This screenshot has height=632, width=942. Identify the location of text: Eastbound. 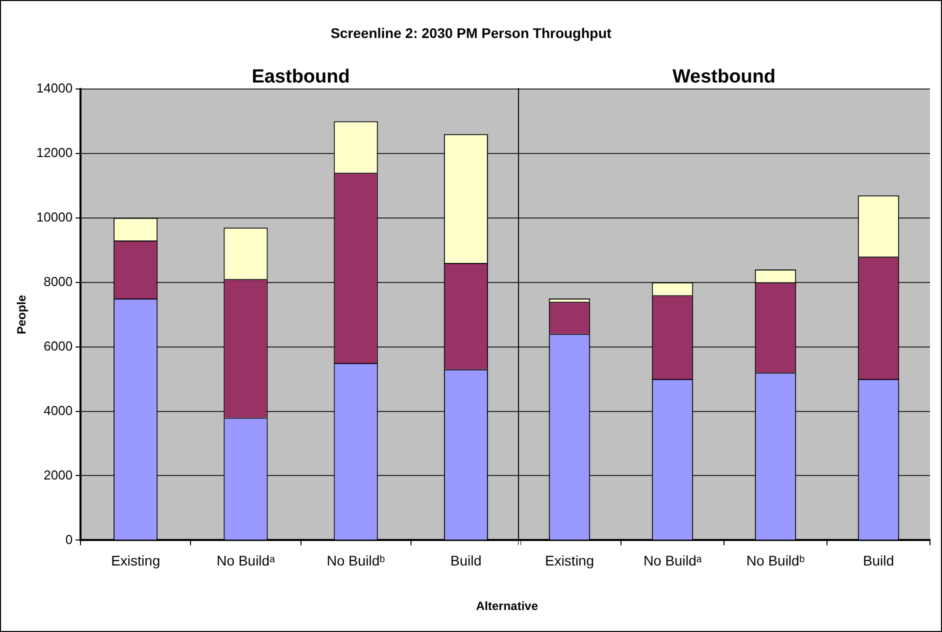
(301, 77).